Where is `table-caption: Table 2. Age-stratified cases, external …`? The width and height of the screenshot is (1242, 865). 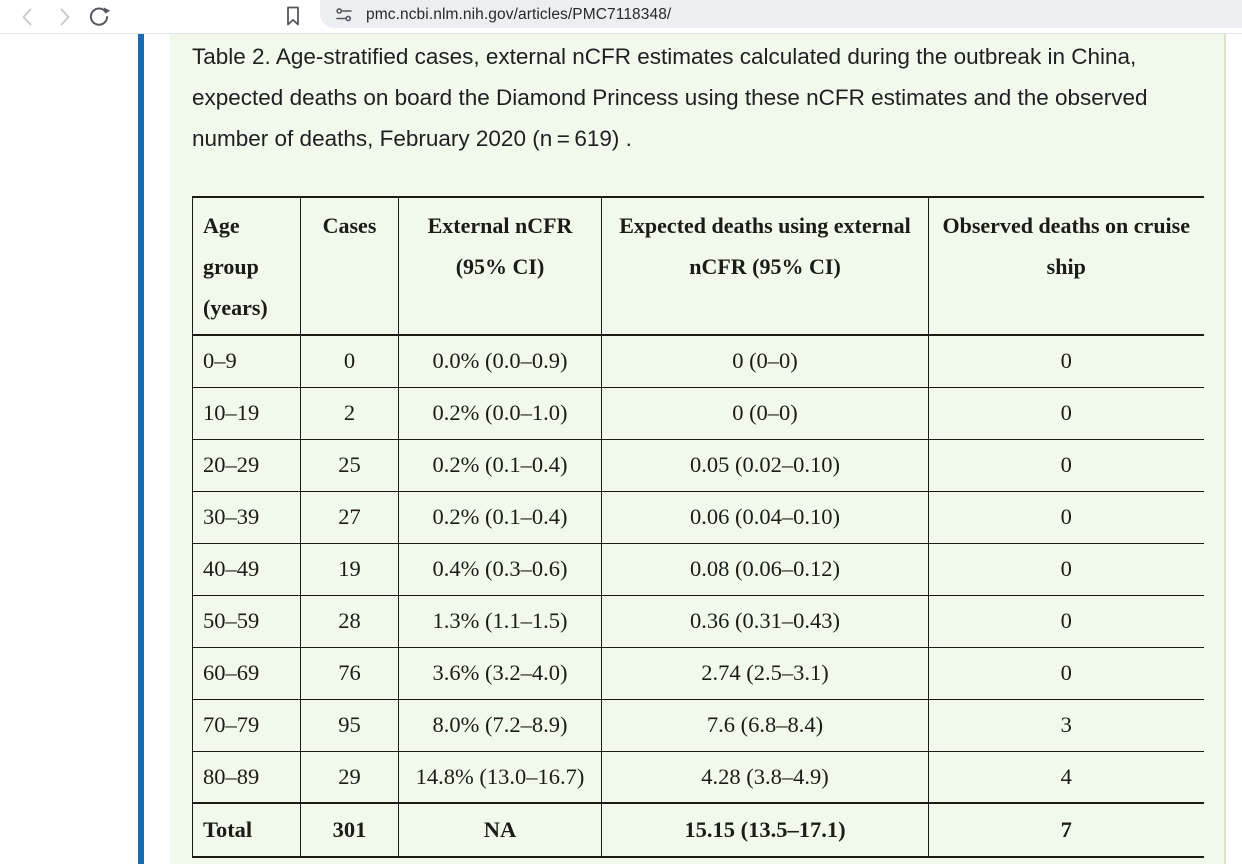 table-caption: Table 2. Age-stratified cases, external … is located at coordinates (670, 97).